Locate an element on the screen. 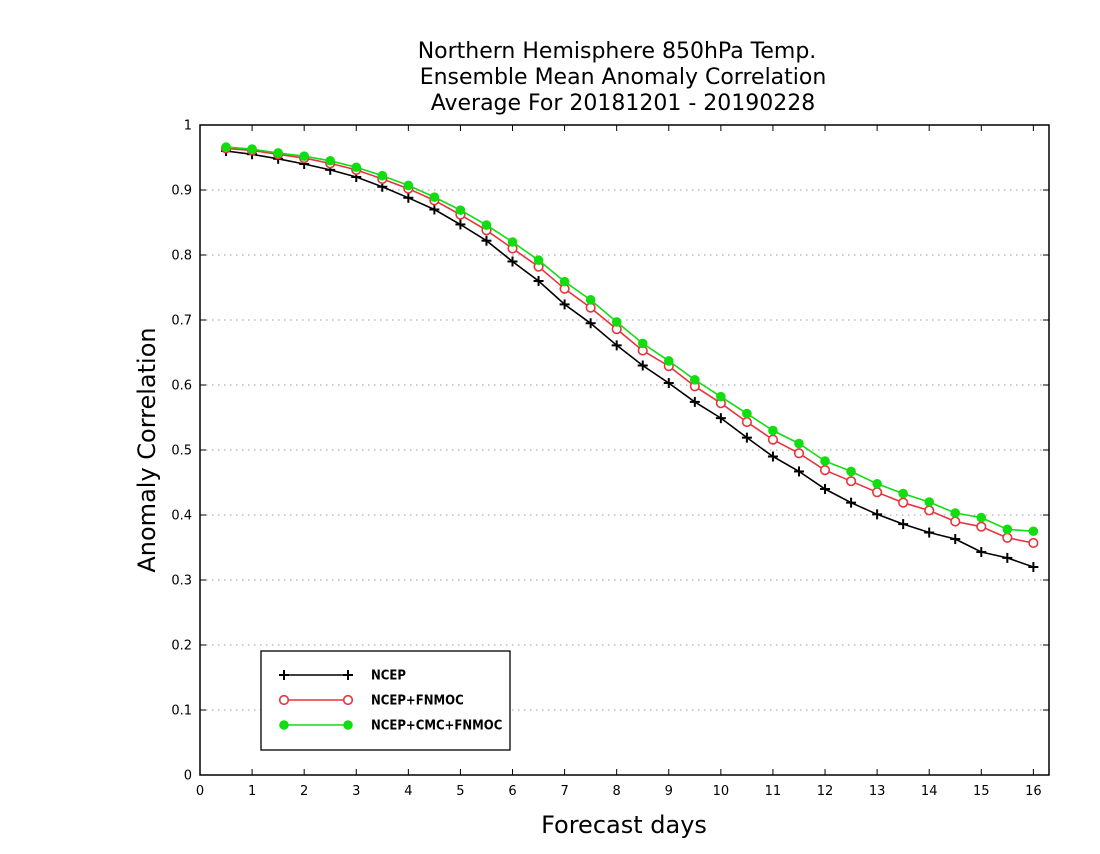  title-line-1: Northern Hemisphere 850hPa Temp. is located at coordinates (617, 51).